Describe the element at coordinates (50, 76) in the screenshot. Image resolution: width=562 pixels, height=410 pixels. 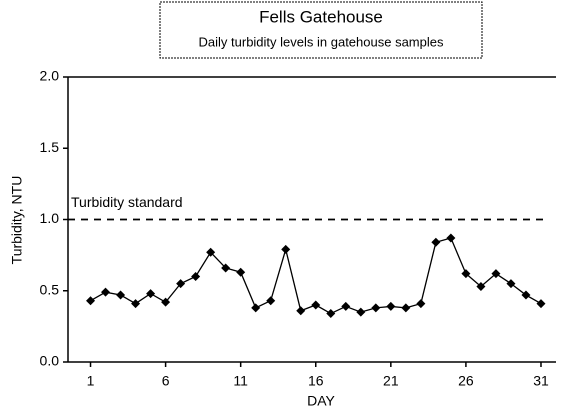
I see `y-tick-label: 2.0` at that location.